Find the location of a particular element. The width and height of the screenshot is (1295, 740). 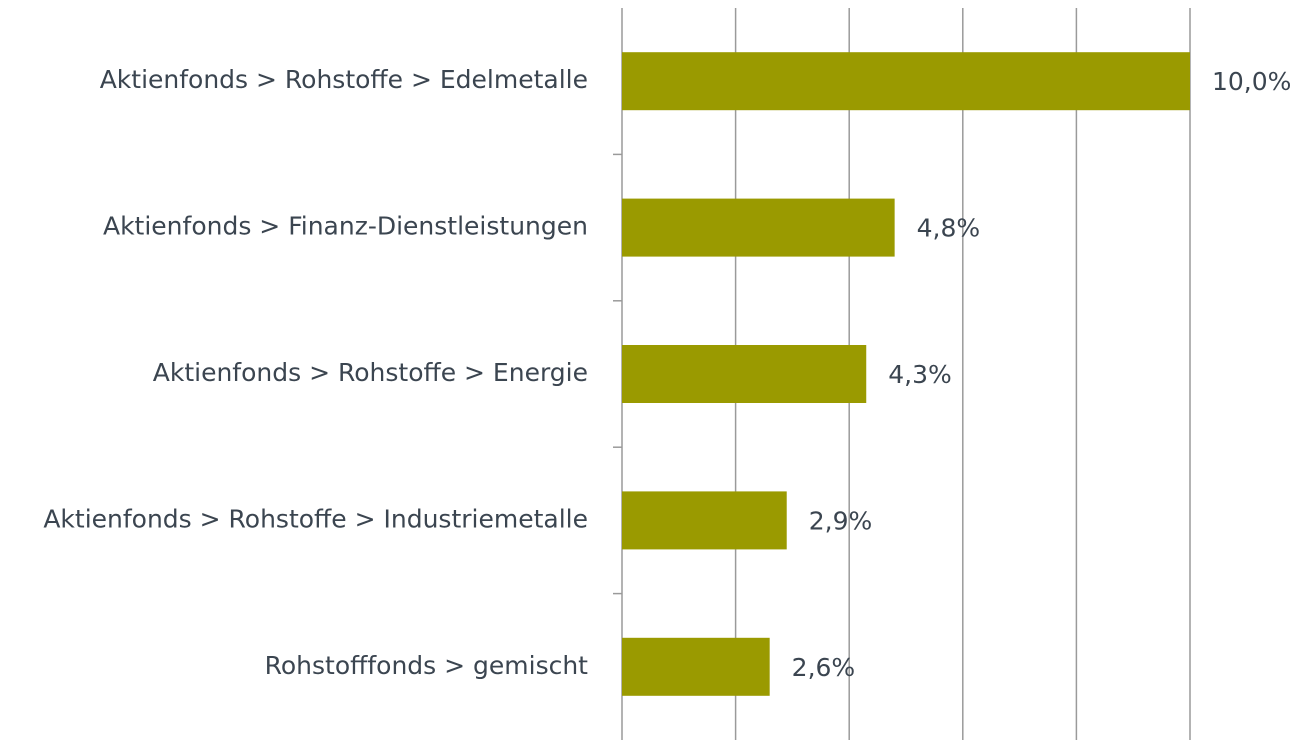

value-label: 10,0% is located at coordinates (1251, 81).